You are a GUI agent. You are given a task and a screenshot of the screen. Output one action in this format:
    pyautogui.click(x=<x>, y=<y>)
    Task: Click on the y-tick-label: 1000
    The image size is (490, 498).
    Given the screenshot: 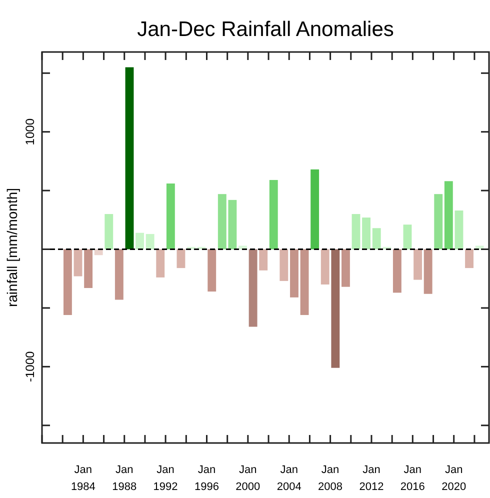 What is the action you would take?
    pyautogui.click(x=30, y=132)
    